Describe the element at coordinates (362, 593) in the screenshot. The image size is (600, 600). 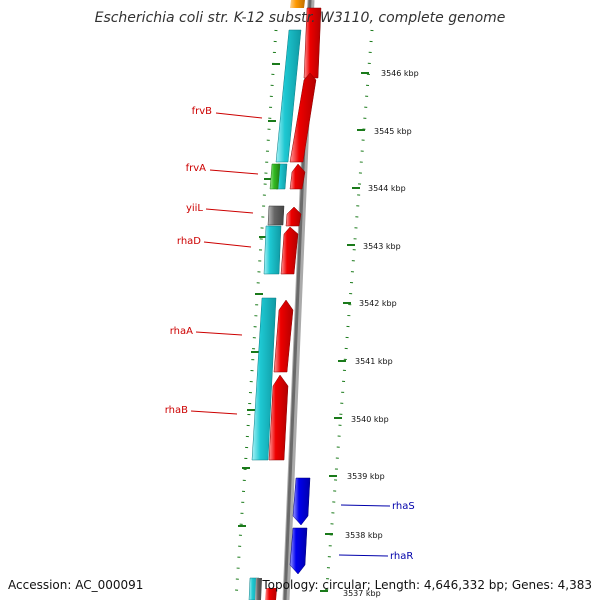
I see `scale-label: 3537 kbp` at that location.